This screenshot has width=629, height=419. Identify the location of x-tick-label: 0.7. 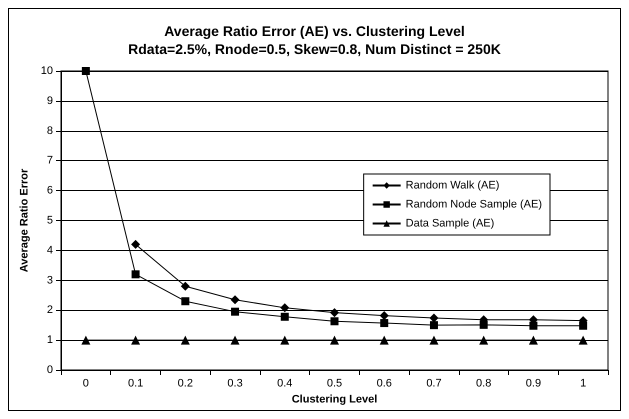
(434, 384).